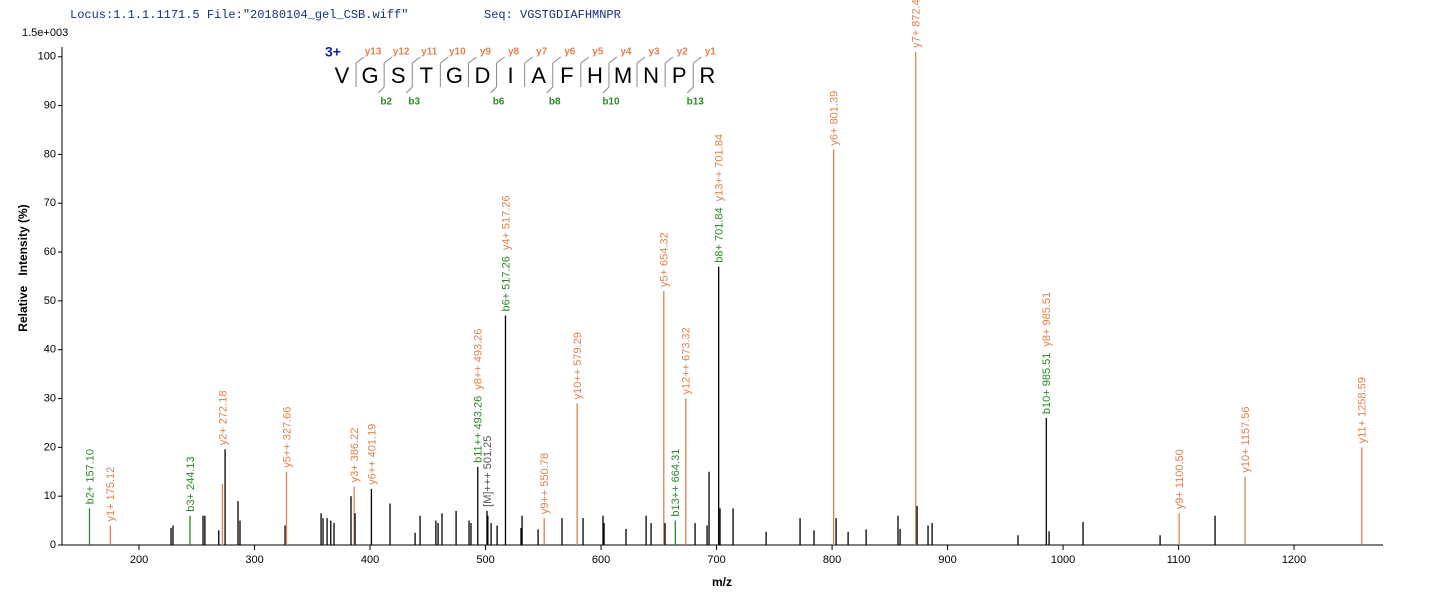 The image size is (1436, 605). What do you see at coordinates (552, 15) in the screenshot?
I see `sequence-header: Seq: VGSTGDIAFHMNPR` at bounding box center [552, 15].